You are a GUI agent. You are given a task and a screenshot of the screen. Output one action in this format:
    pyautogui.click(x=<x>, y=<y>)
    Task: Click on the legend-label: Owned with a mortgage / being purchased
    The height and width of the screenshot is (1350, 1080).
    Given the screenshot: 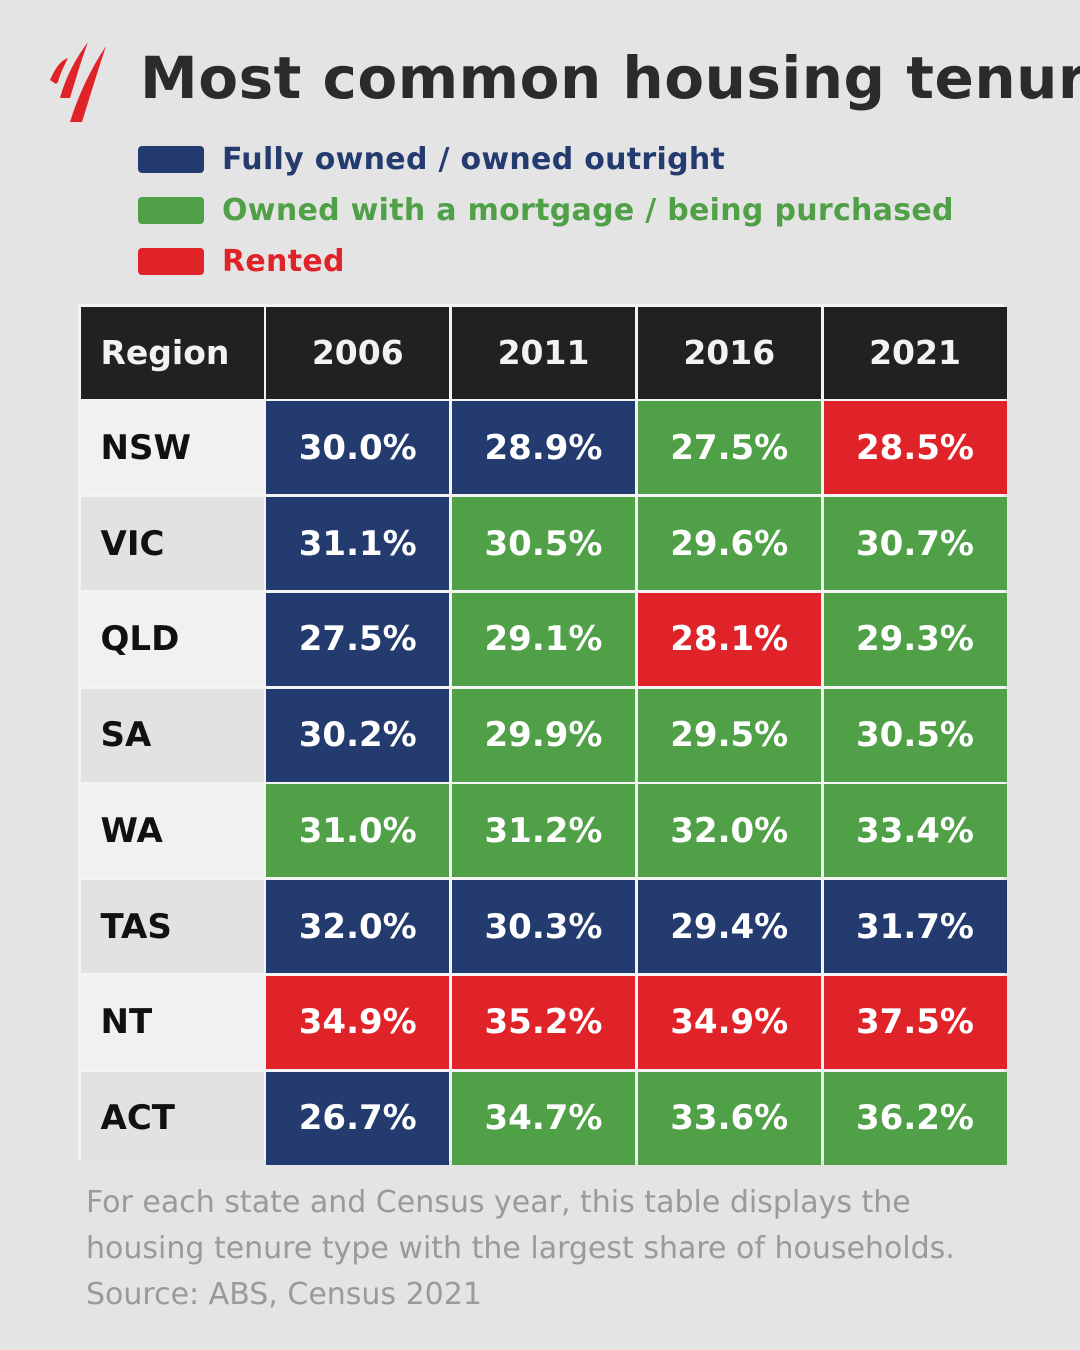 What is the action you would take?
    pyautogui.click(x=588, y=210)
    